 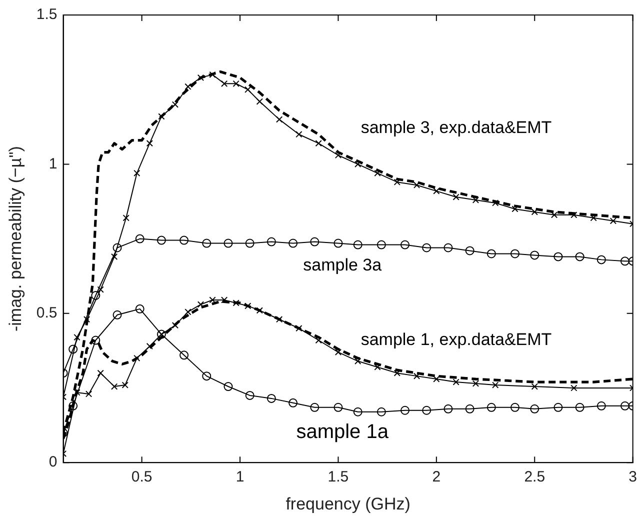 I want to click on y-tick-label: 1, so click(x=53, y=163).